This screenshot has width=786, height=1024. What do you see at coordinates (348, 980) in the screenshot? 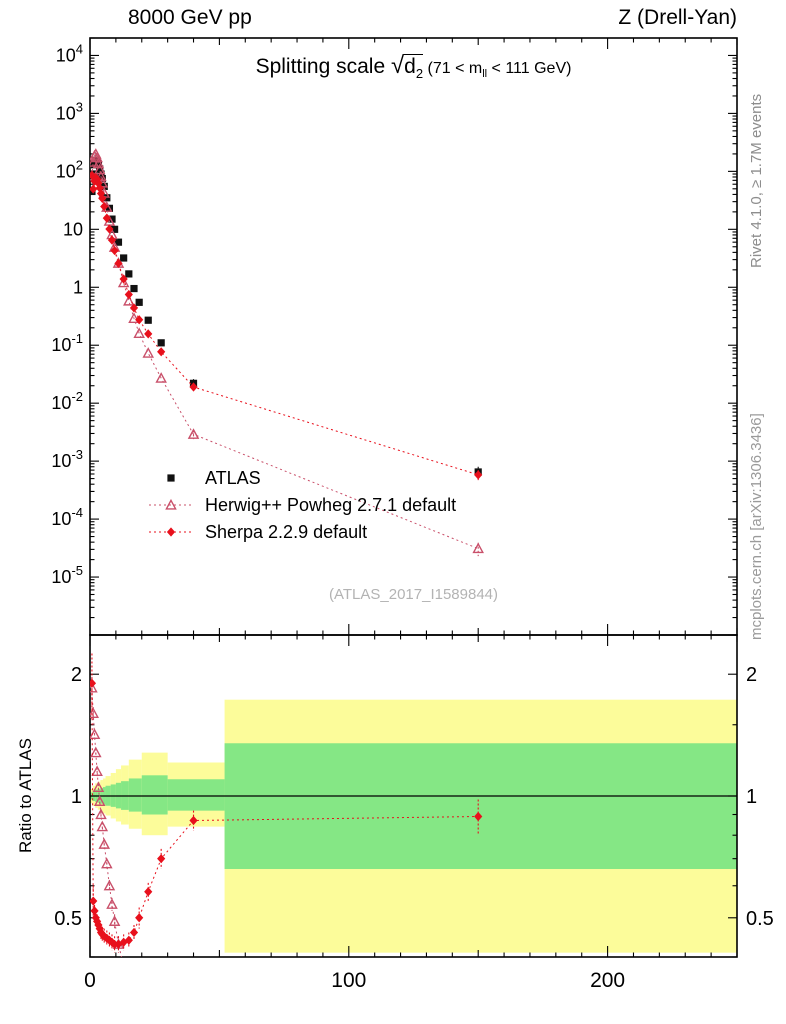
I see `svg-text: 100` at bounding box center [348, 980].